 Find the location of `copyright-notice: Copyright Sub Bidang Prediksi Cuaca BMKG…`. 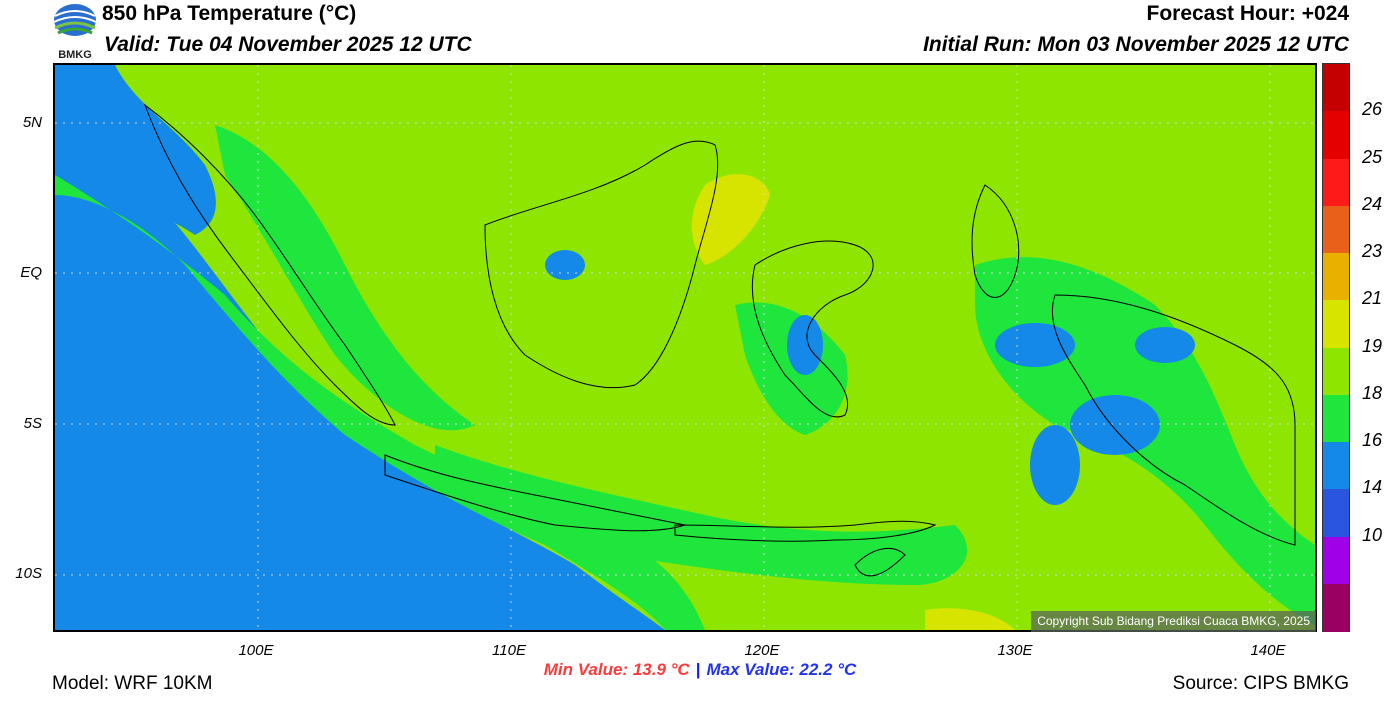

copyright-notice: Copyright Sub Bidang Prediksi Cuaca BMKG… is located at coordinates (1173, 621).